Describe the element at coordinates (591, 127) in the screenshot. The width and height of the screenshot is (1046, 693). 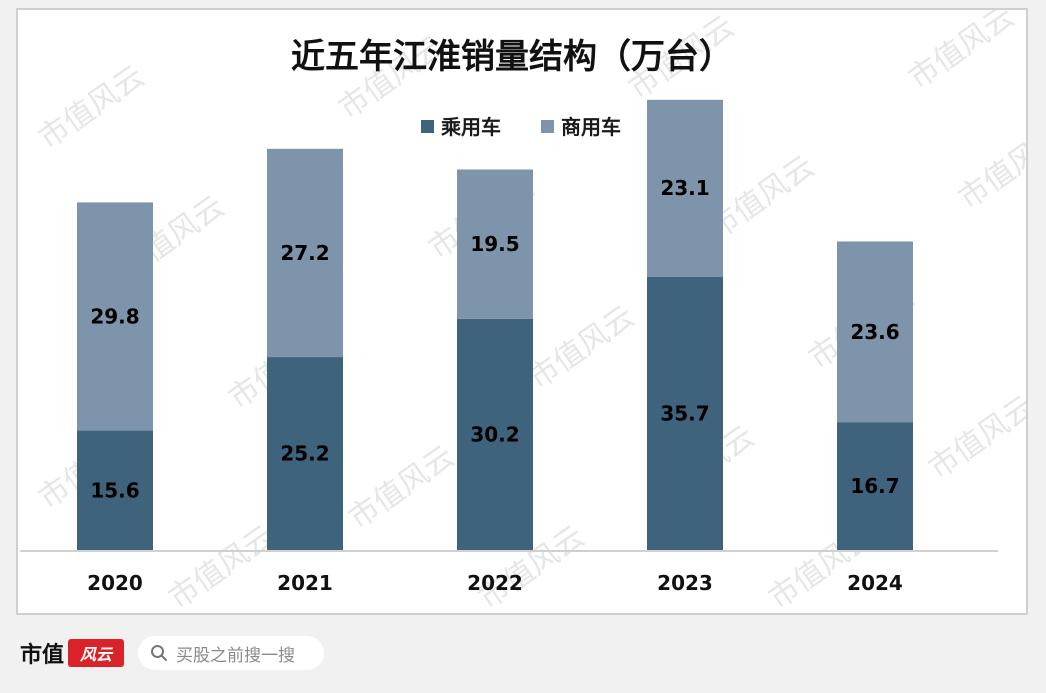
I see `legend-label-commercial: 商用车` at that location.